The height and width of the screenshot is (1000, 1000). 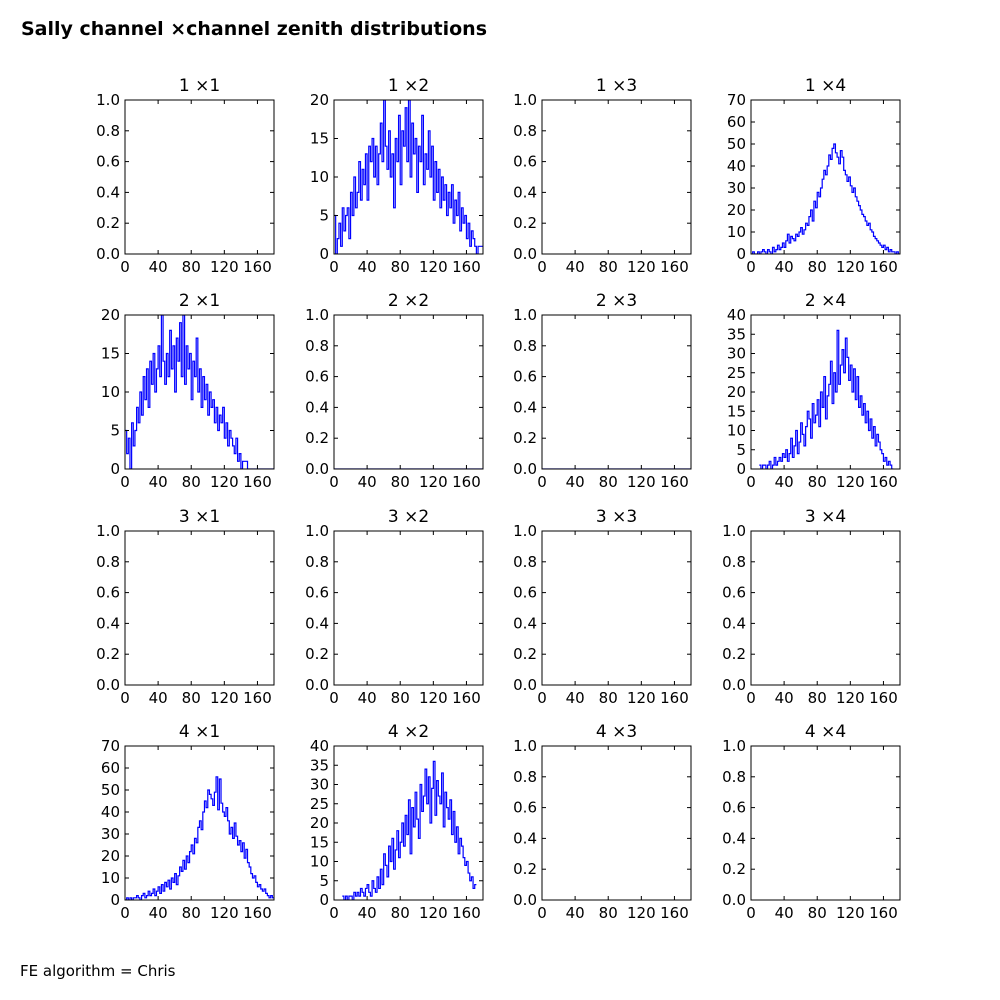 I want to click on subplot-title: 3 ×3, so click(x=616, y=517).